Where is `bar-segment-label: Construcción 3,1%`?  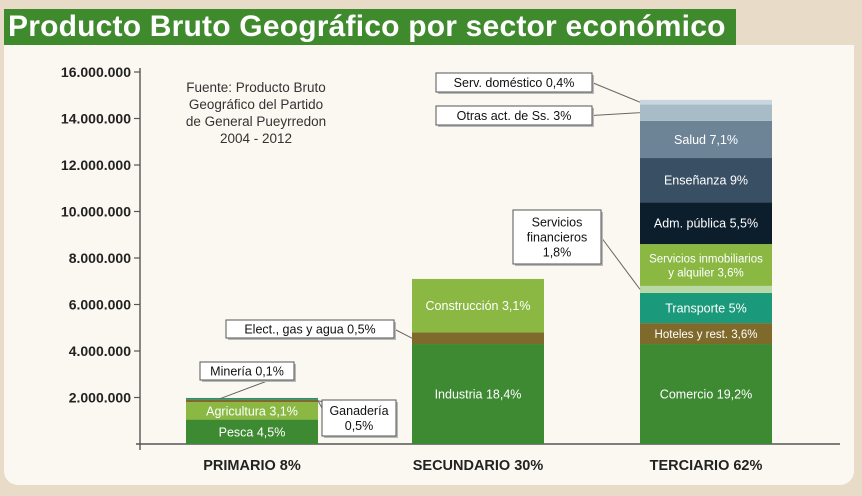
bar-segment-label: Construcción 3,1% is located at coordinates (478, 306).